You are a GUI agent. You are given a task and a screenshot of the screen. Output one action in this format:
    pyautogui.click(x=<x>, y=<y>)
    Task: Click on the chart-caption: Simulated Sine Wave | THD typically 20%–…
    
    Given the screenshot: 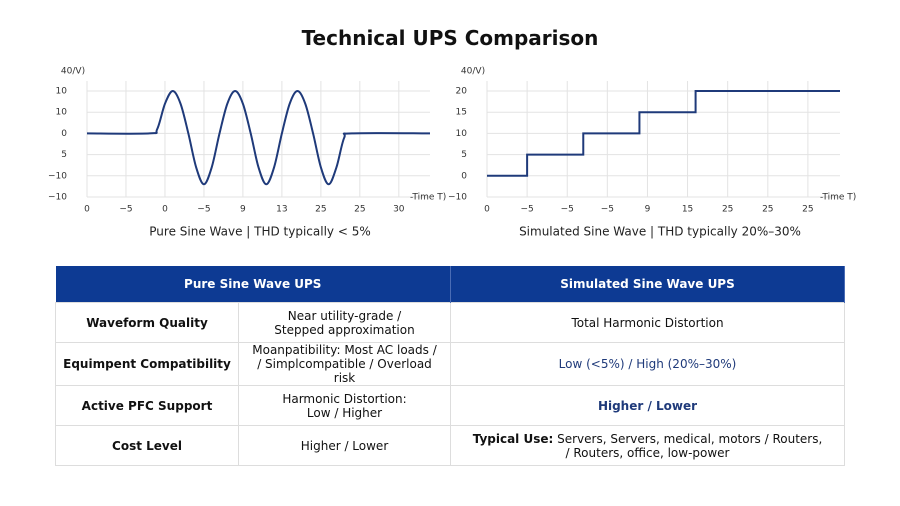 What is the action you would take?
    pyautogui.click(x=660, y=232)
    